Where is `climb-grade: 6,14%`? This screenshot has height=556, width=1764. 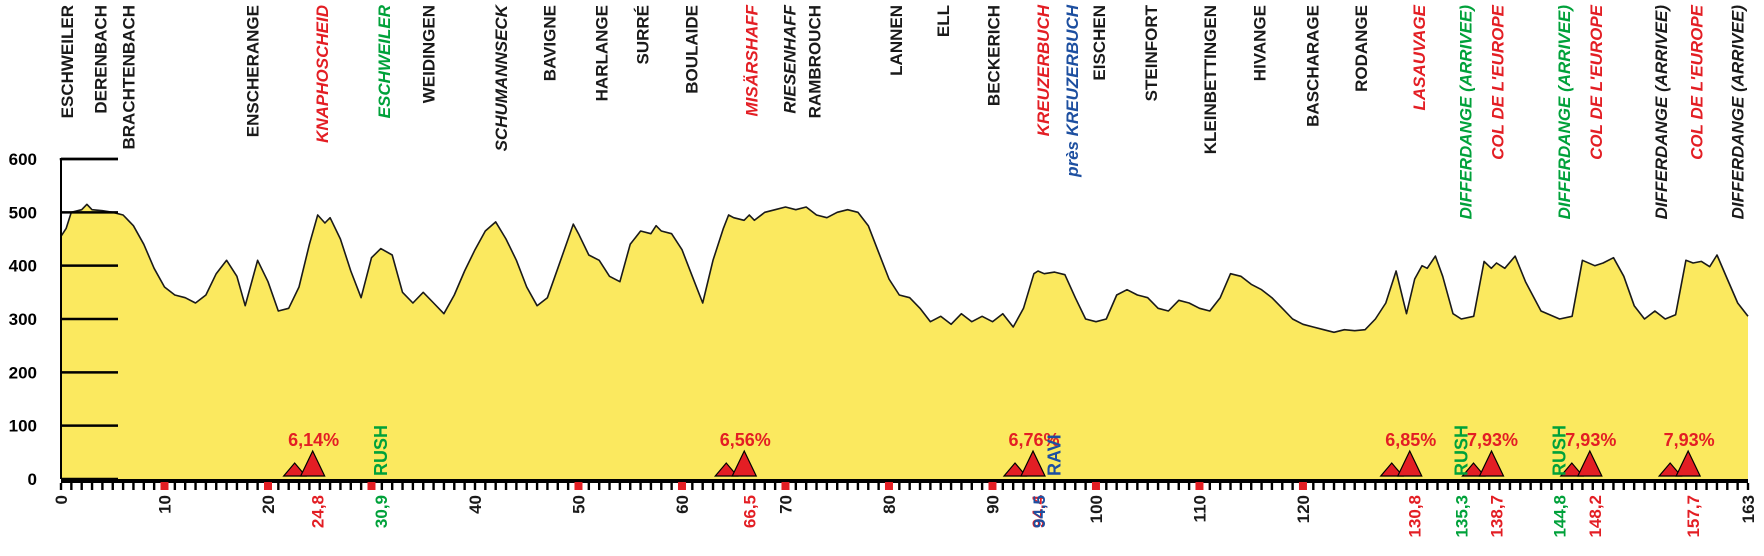 climb-grade: 6,14% is located at coordinates (313, 440).